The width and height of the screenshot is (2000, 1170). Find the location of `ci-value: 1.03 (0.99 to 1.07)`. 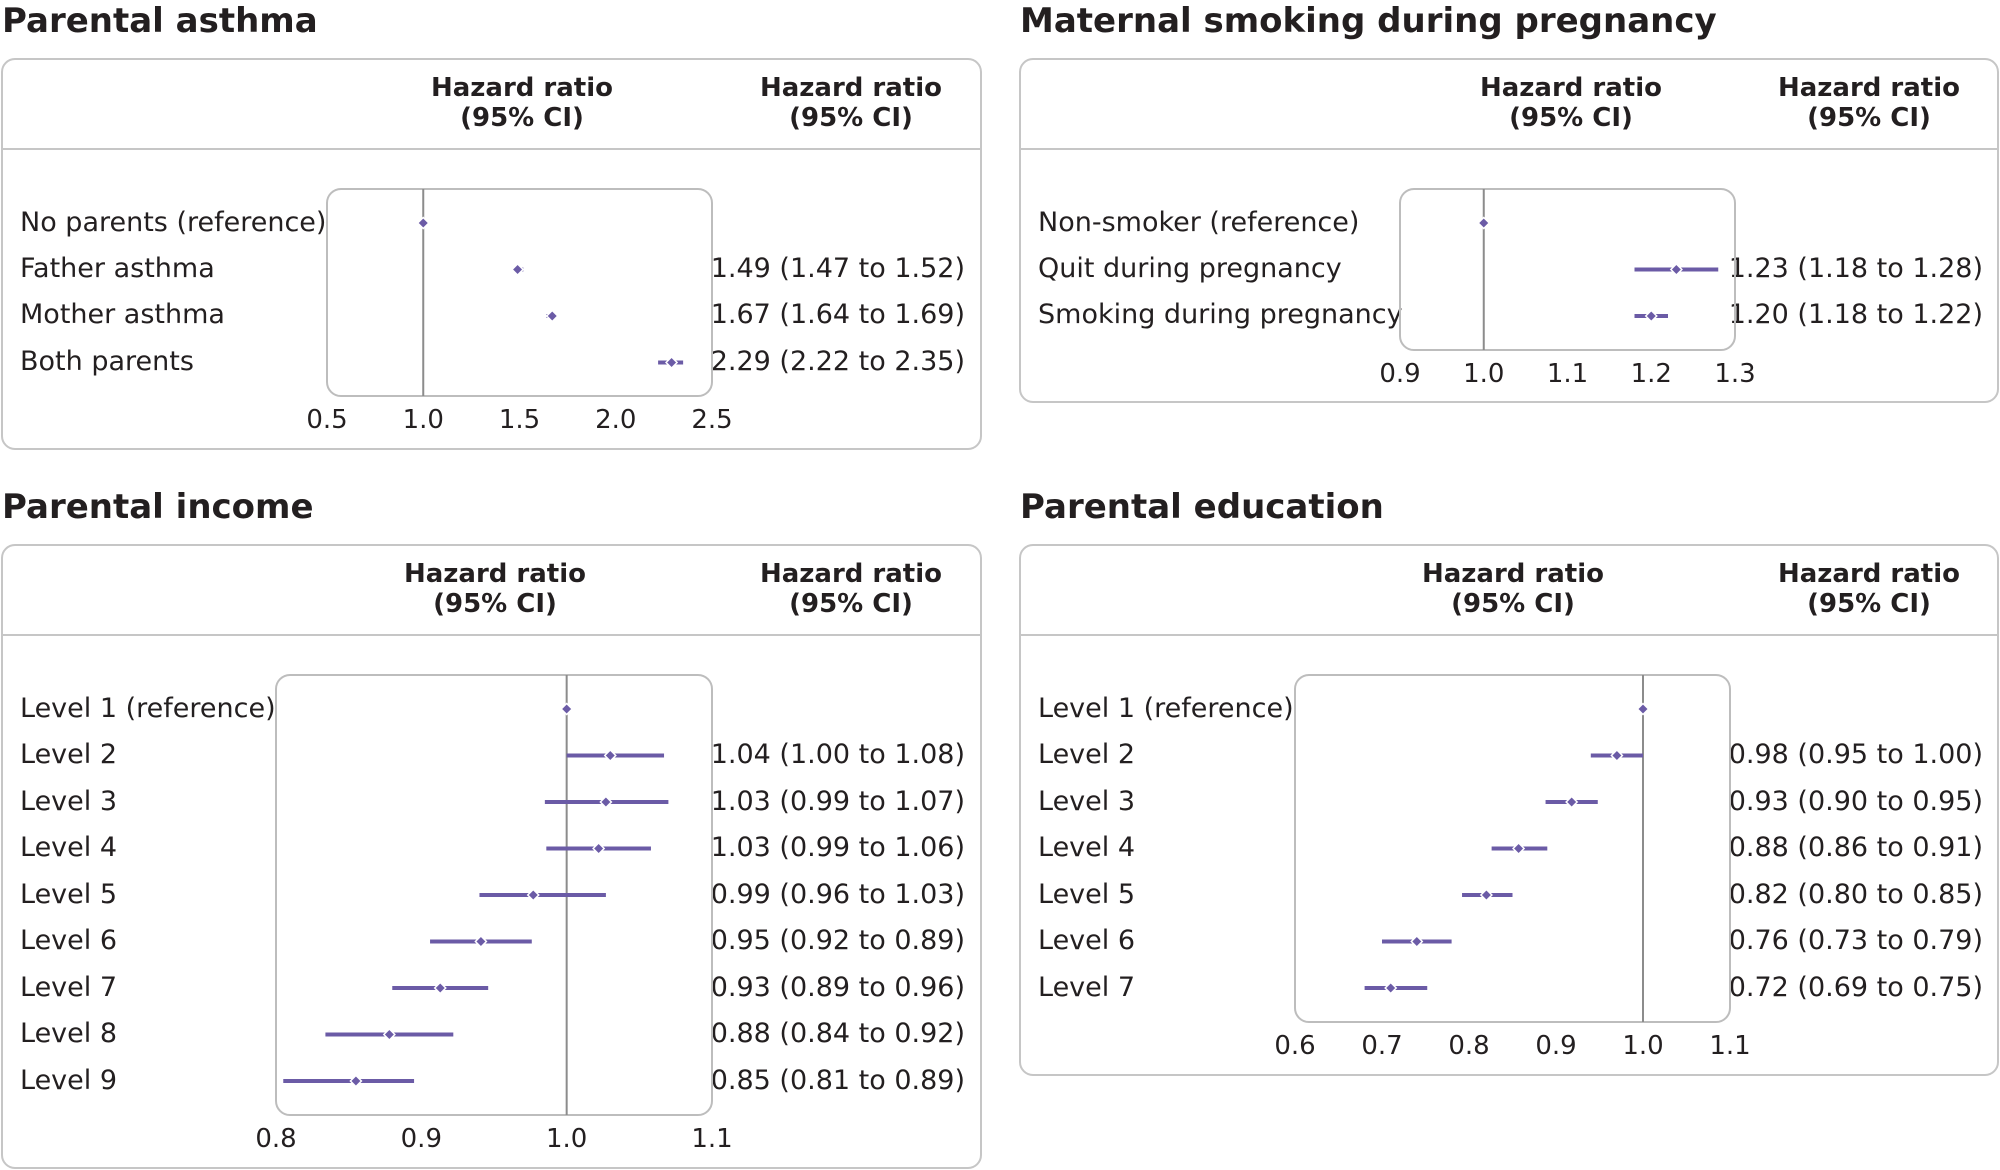

ci-value: 1.03 (0.99 to 1.07) is located at coordinates (837, 801).